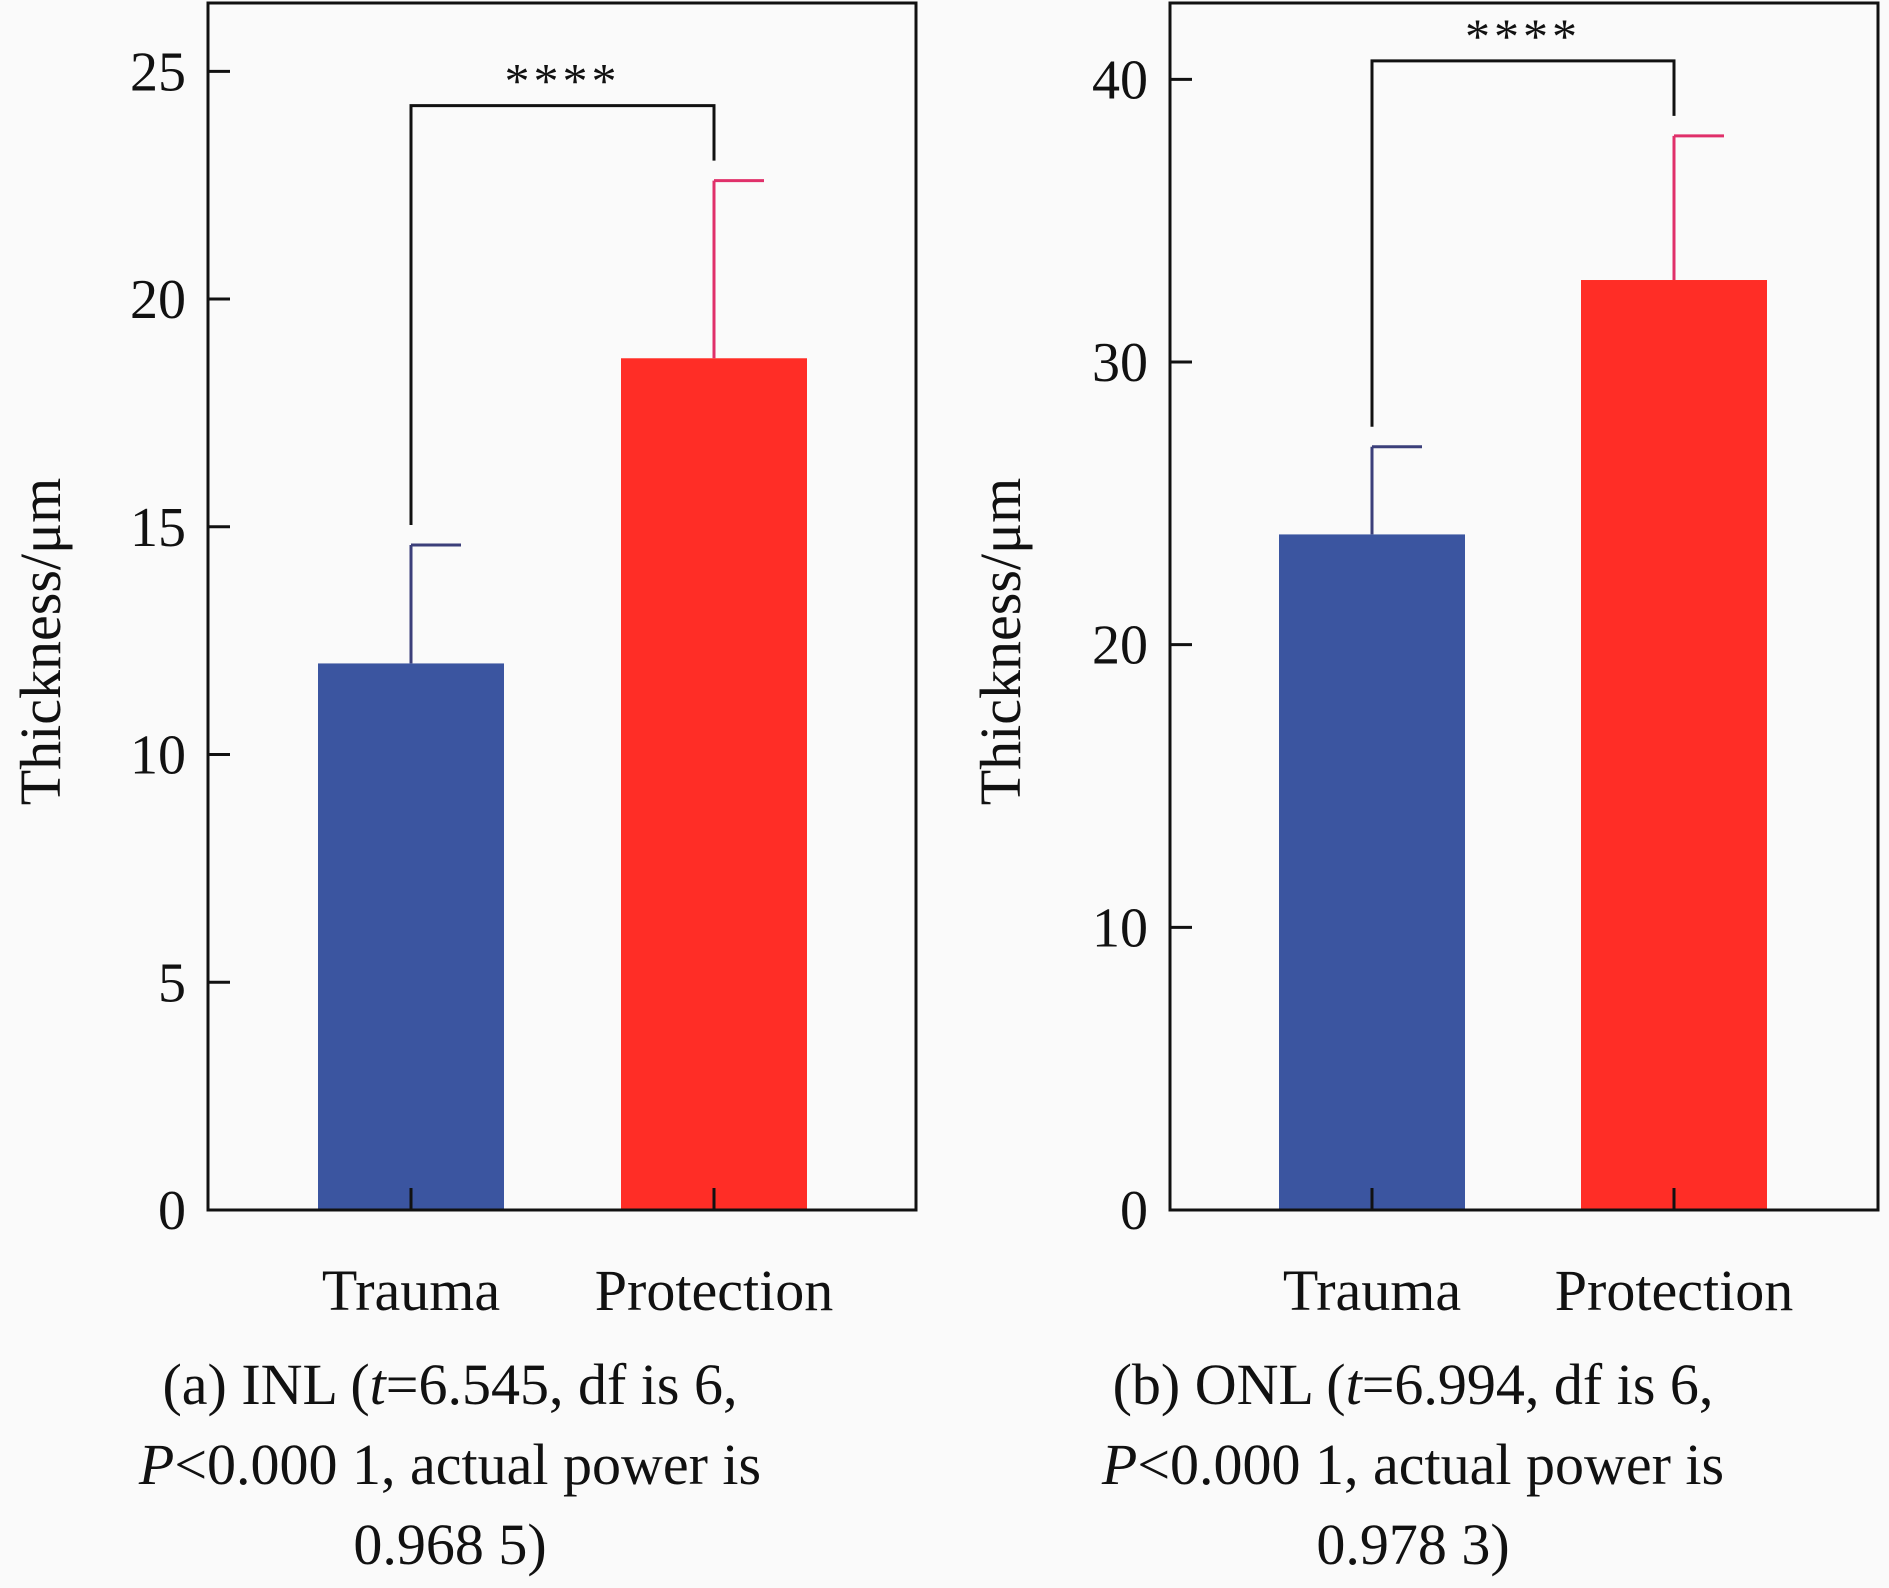 This screenshot has height=1588, width=1889. I want to click on caption-a-line-3: 0.968 5), so click(450, 1544).